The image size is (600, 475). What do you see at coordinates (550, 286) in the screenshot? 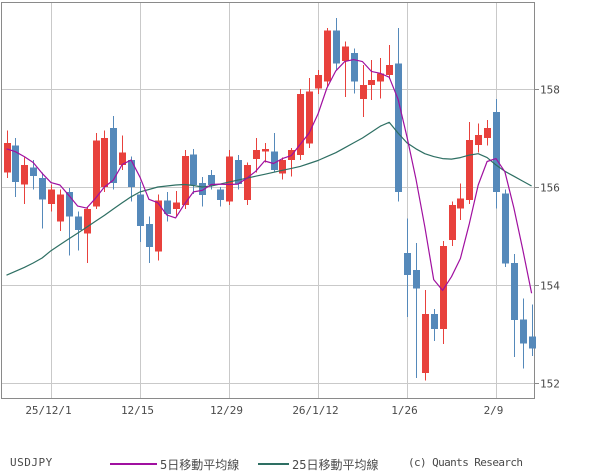
I see `y-tick-label: 154` at bounding box center [550, 286].